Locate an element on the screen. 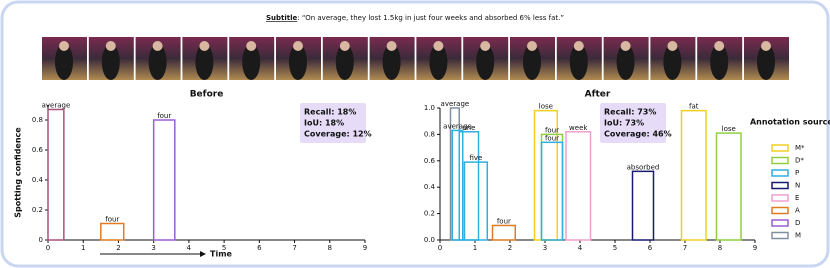 The width and height of the screenshot is (830, 268). stat-text: Recall: 18% is located at coordinates (330, 112).